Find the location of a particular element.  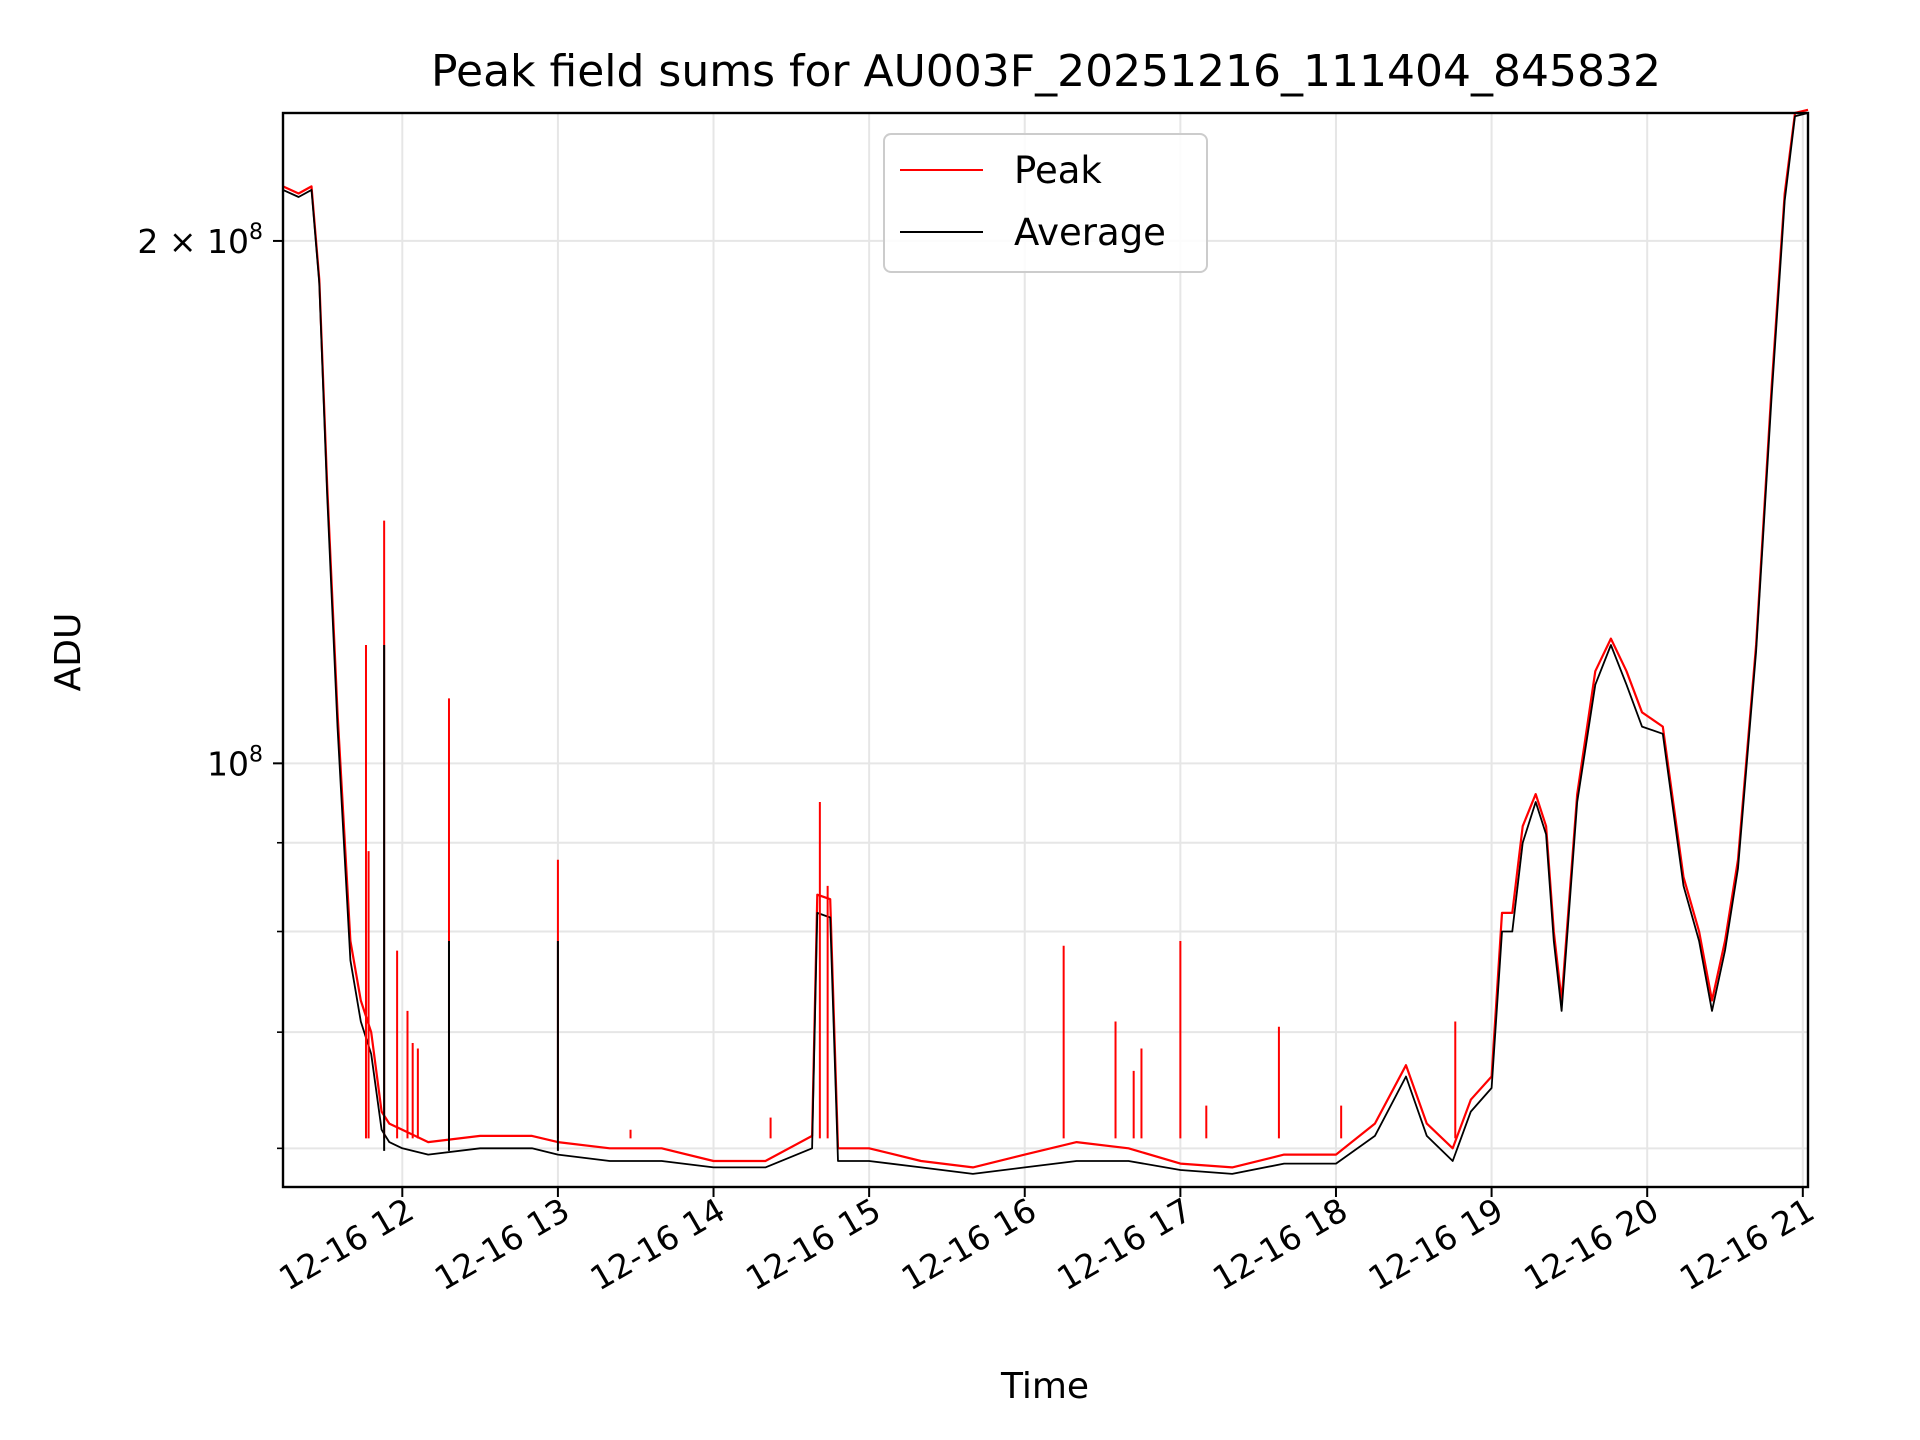

y-tick-label: 108 is located at coordinates (235, 762).